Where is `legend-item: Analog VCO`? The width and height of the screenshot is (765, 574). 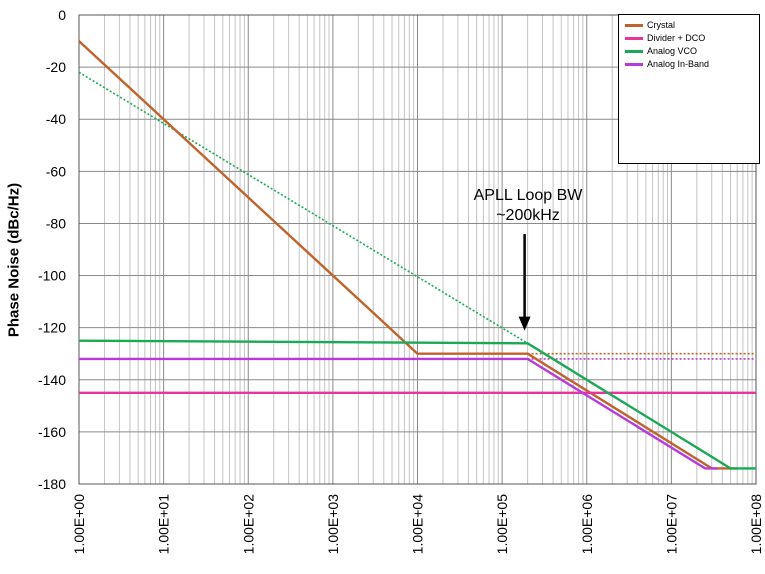 legend-item: Analog VCO is located at coordinates (689, 51).